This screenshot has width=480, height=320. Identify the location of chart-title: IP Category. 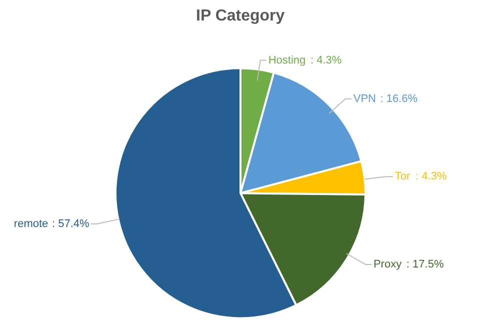
(240, 16).